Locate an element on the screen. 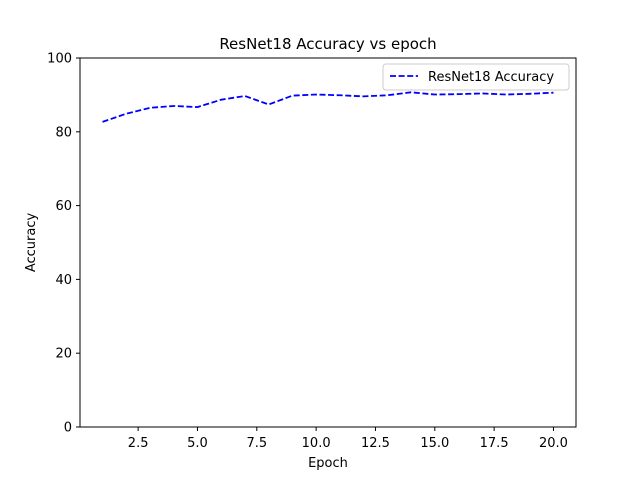  y-axis-label: Accuracy is located at coordinates (31, 243).